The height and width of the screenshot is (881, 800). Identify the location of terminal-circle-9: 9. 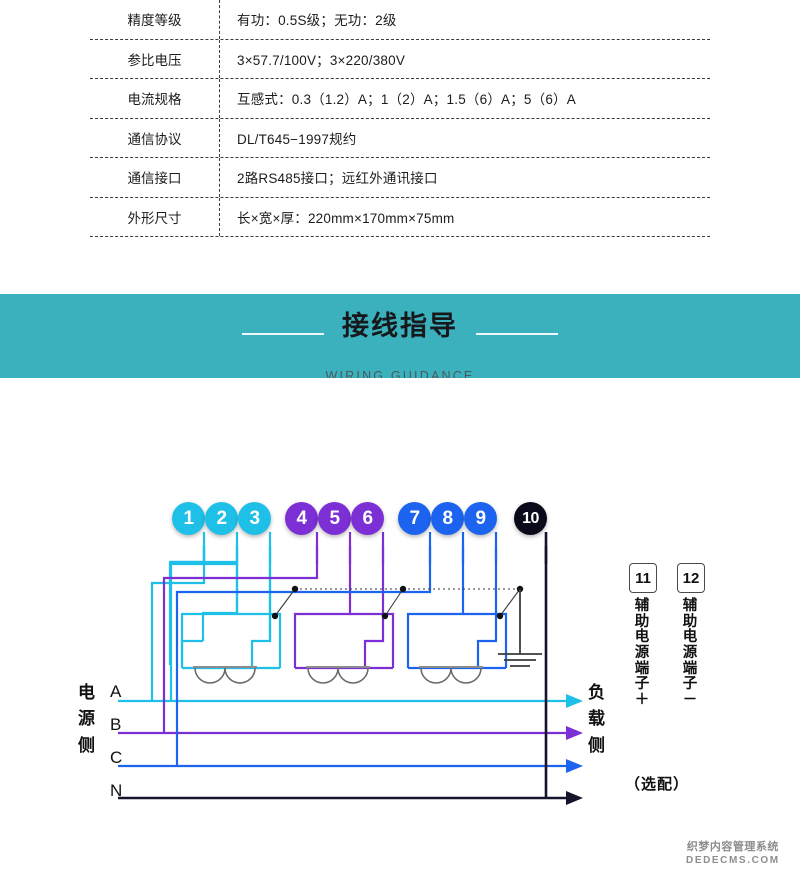
(480, 518).